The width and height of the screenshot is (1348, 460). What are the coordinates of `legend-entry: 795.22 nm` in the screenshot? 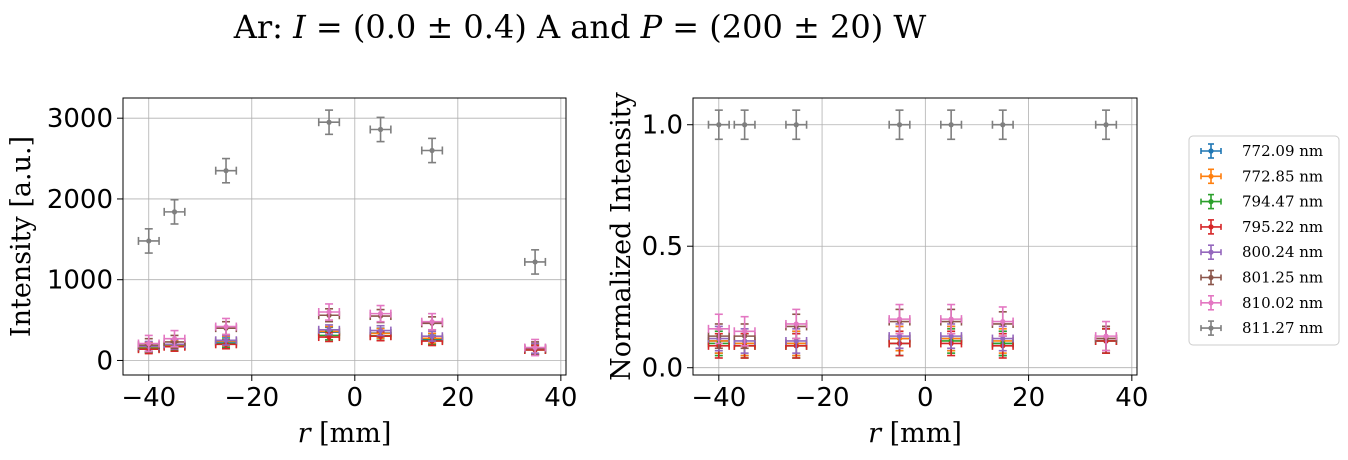 It's located at (1261, 227).